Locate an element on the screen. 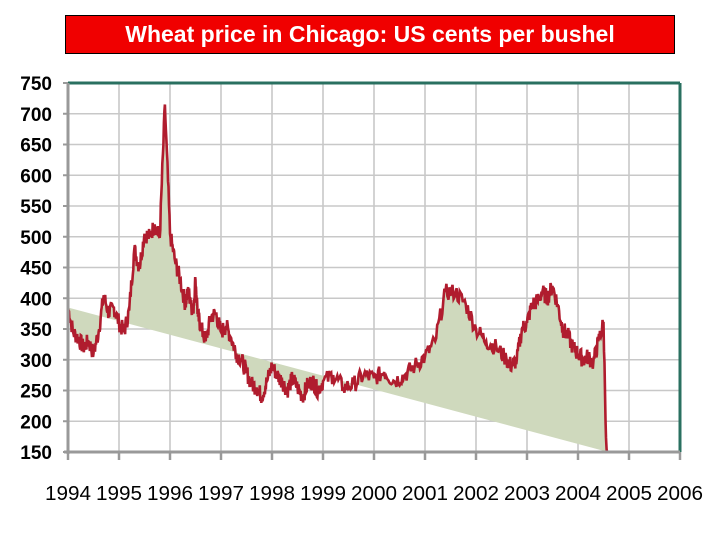 This screenshot has height=540, width=720. y-tick-label: 350 is located at coordinates (36, 330).